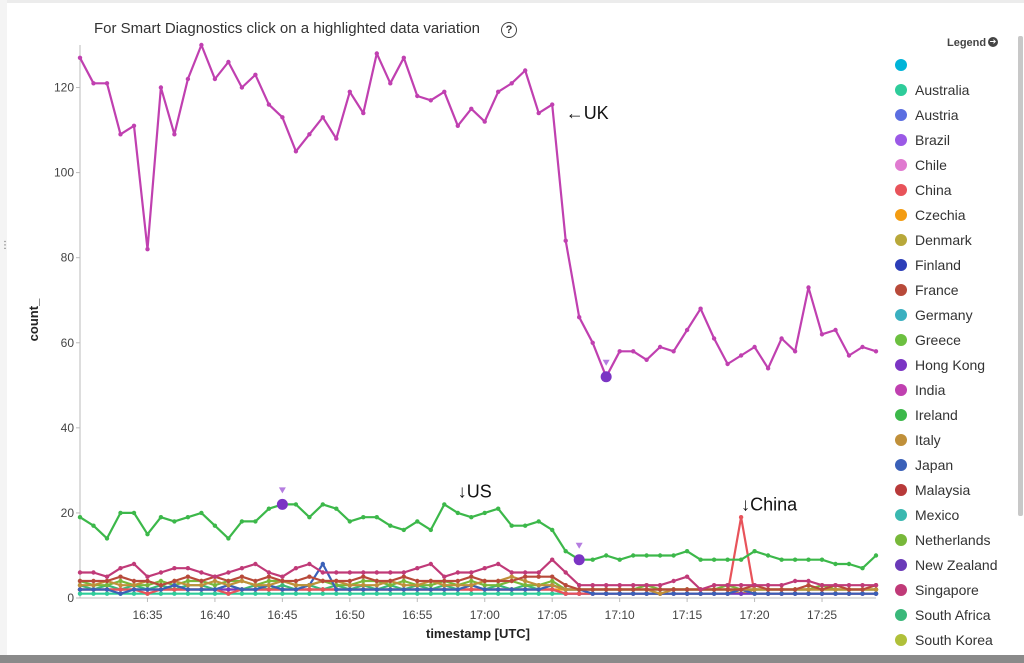 The image size is (1024, 663). I want to click on question-circle-icon: ?, so click(509, 30).